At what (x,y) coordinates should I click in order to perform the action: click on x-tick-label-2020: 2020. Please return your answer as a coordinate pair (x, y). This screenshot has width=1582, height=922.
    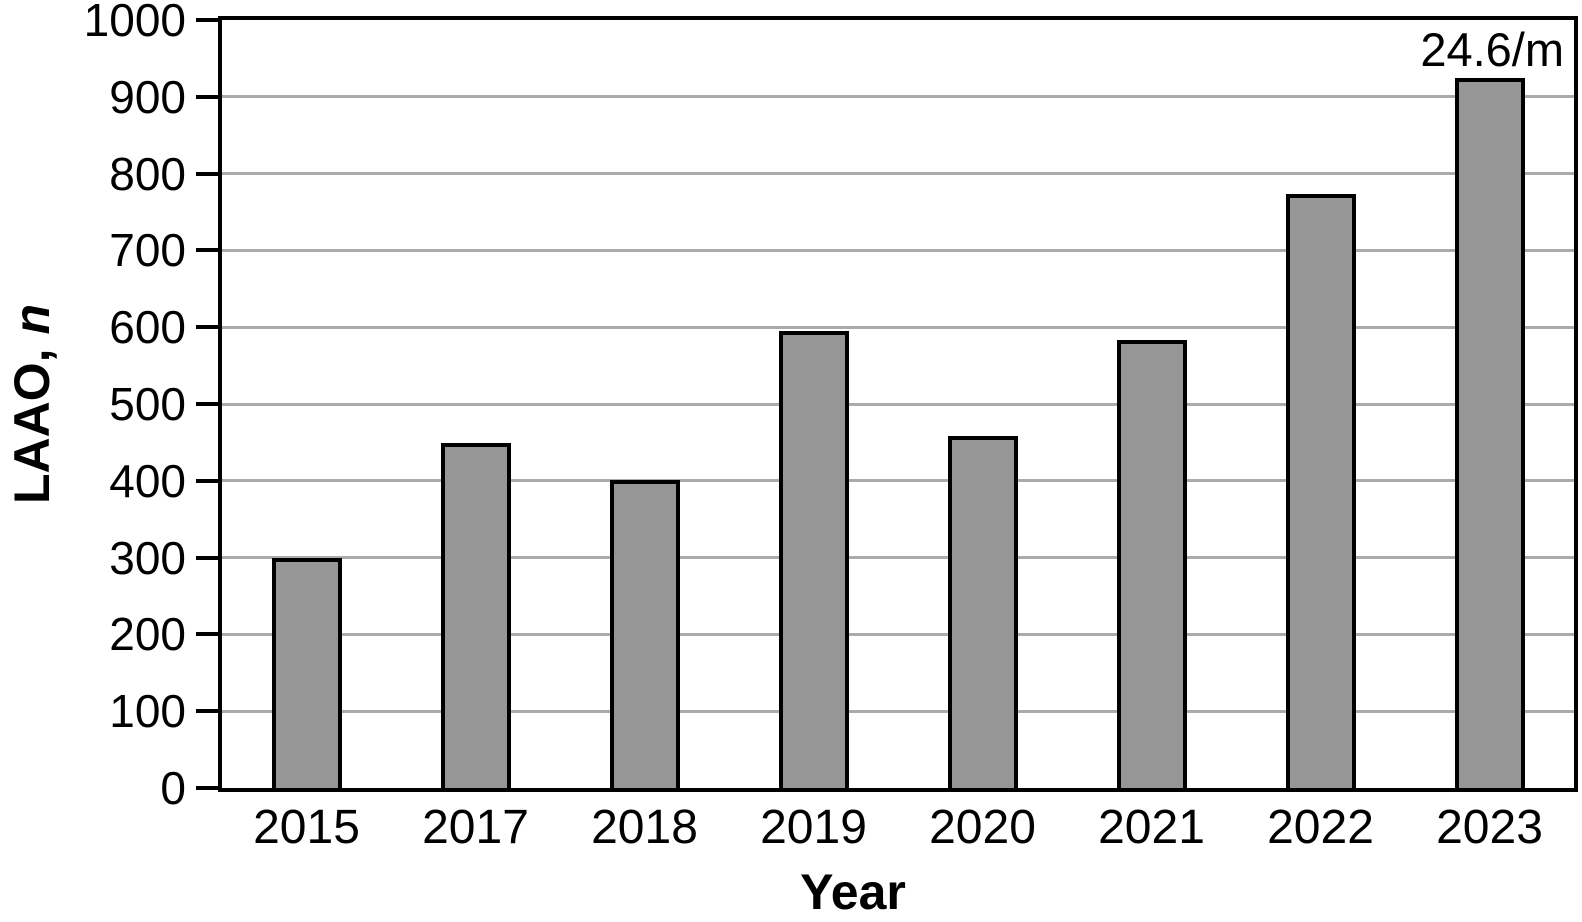
    Looking at the image, I should click on (982, 827).